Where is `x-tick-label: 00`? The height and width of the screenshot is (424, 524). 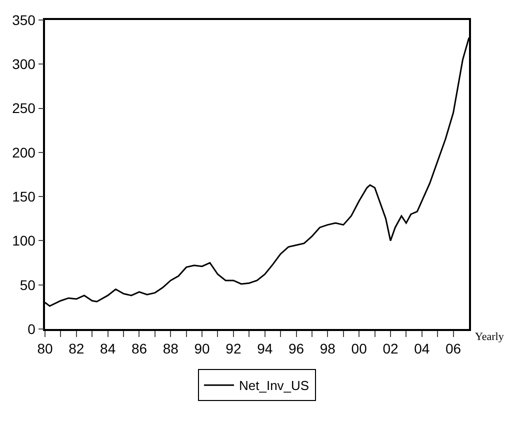 x-tick-label: 00 is located at coordinates (359, 348).